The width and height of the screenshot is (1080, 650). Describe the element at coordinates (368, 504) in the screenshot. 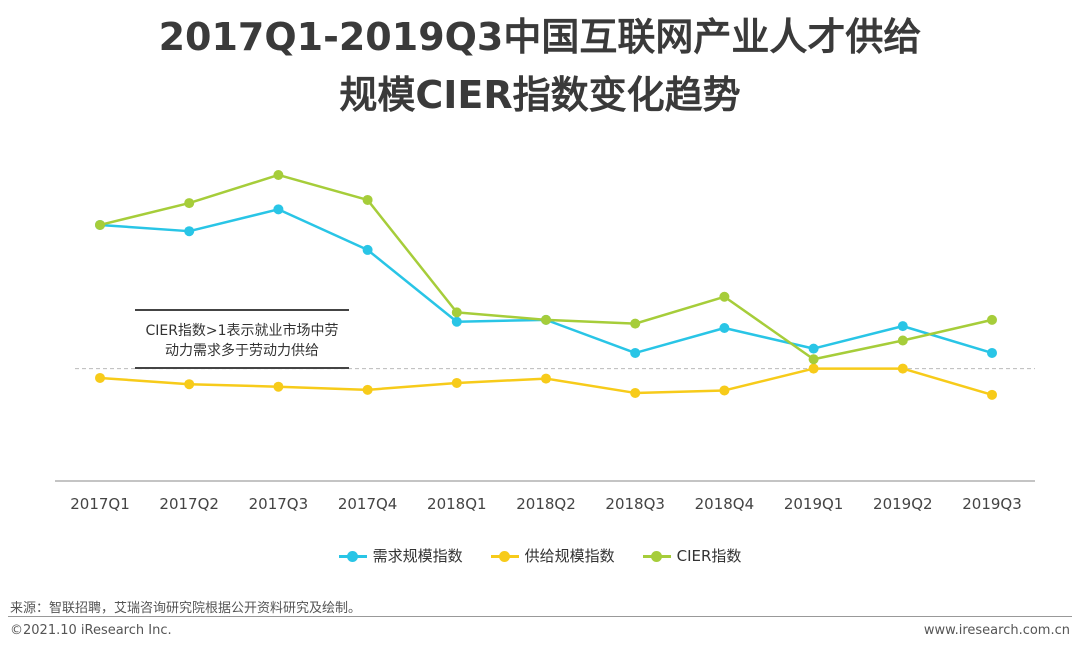

I see `x-tick-label: 2017Q4` at that location.